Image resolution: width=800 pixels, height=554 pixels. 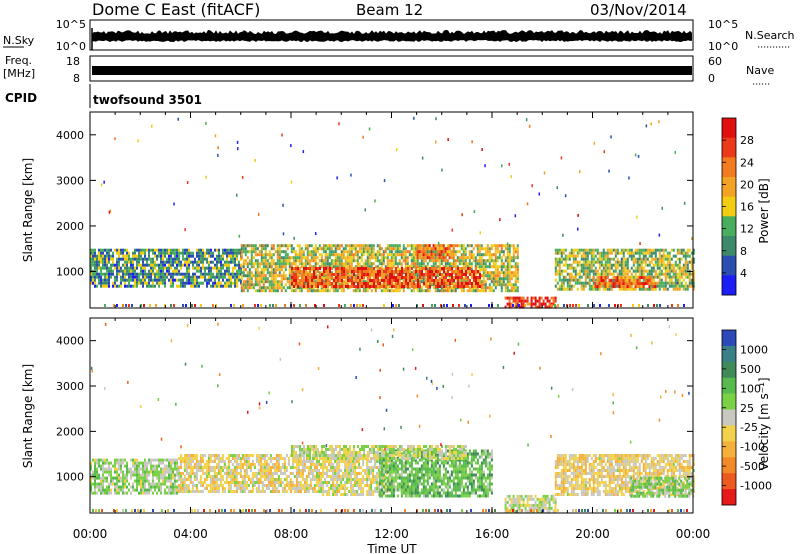 I want to click on nsky-panel: N.Sky 10^5 10^0 10^5 10^0 N.Search, so click(x=399, y=35).